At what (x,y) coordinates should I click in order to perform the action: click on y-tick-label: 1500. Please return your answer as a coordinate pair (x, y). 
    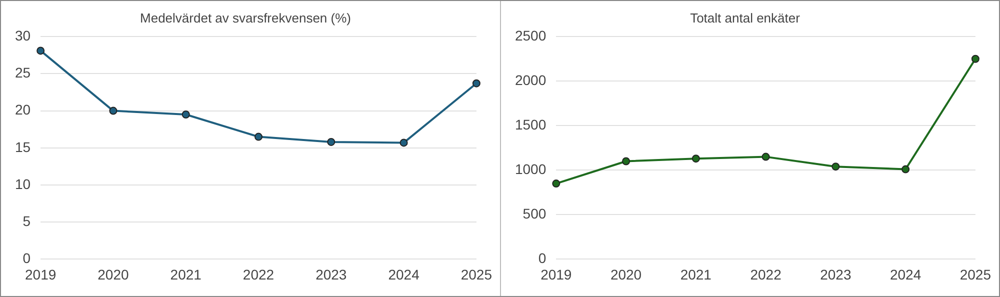
    Looking at the image, I should click on (530, 124).